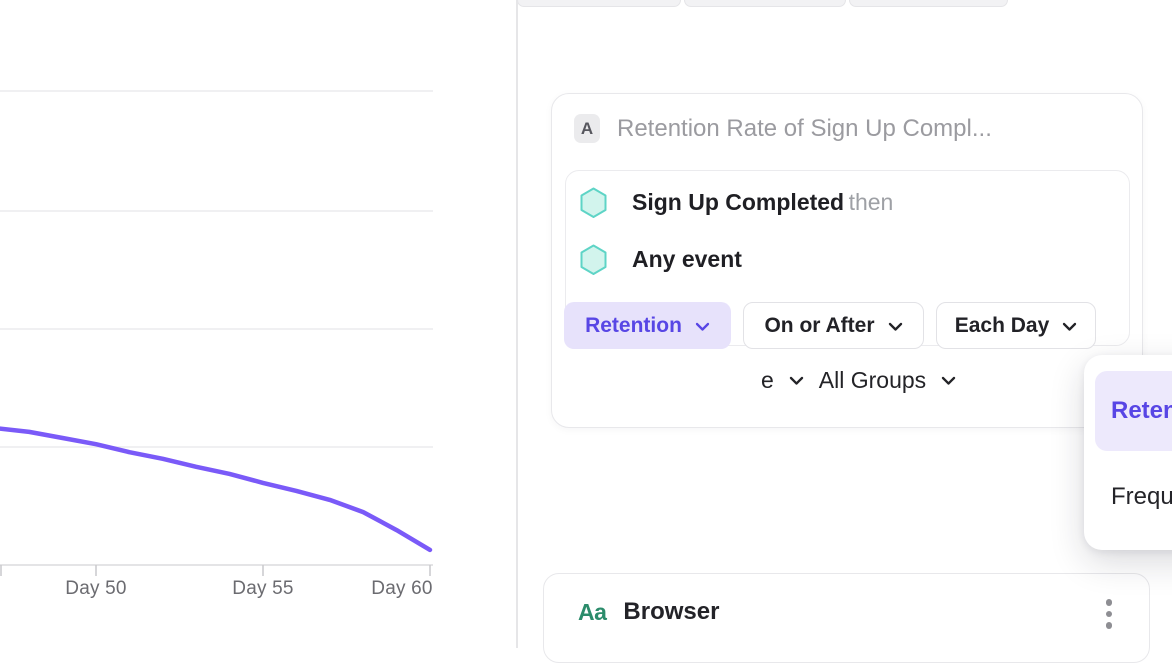 The height and width of the screenshot is (663, 1172). What do you see at coordinates (819, 325) in the screenshot?
I see `timing-dropdown-label: On or After` at bounding box center [819, 325].